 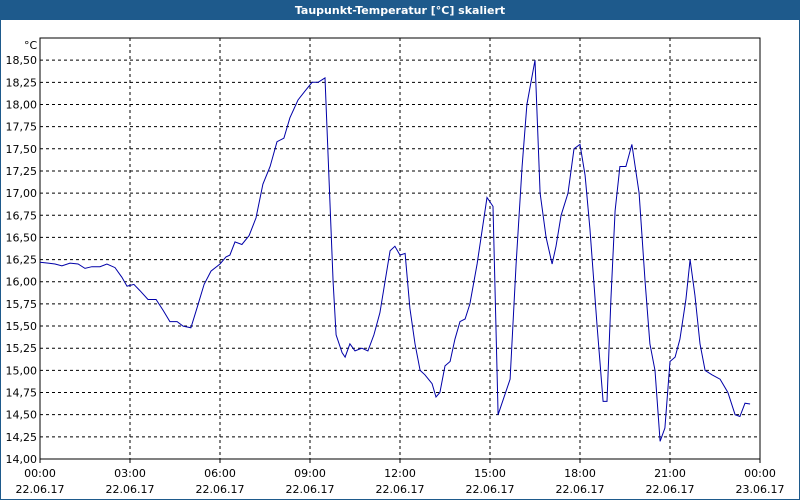 What do you see at coordinates (22, 437) in the screenshot?
I see `y-tick-label: 14,25` at bounding box center [22, 437].